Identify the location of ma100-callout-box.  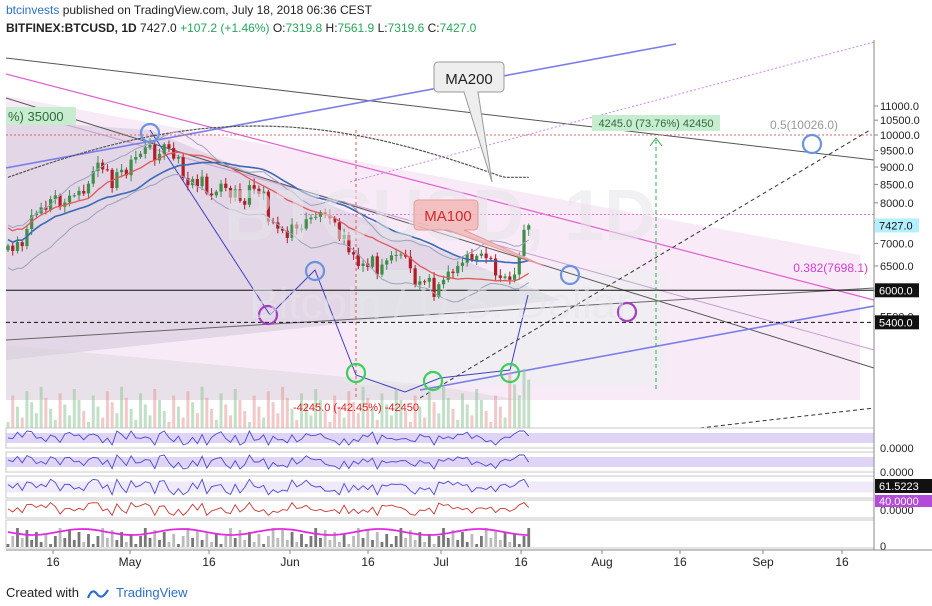
(479, 233).